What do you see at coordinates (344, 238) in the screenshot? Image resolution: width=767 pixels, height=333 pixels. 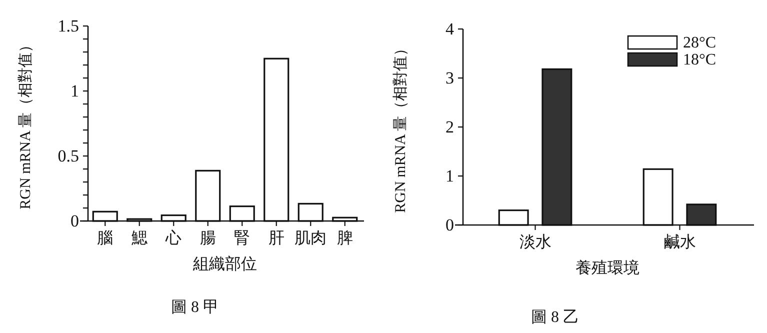 I see `x-tick-label: 脾` at bounding box center [344, 238].